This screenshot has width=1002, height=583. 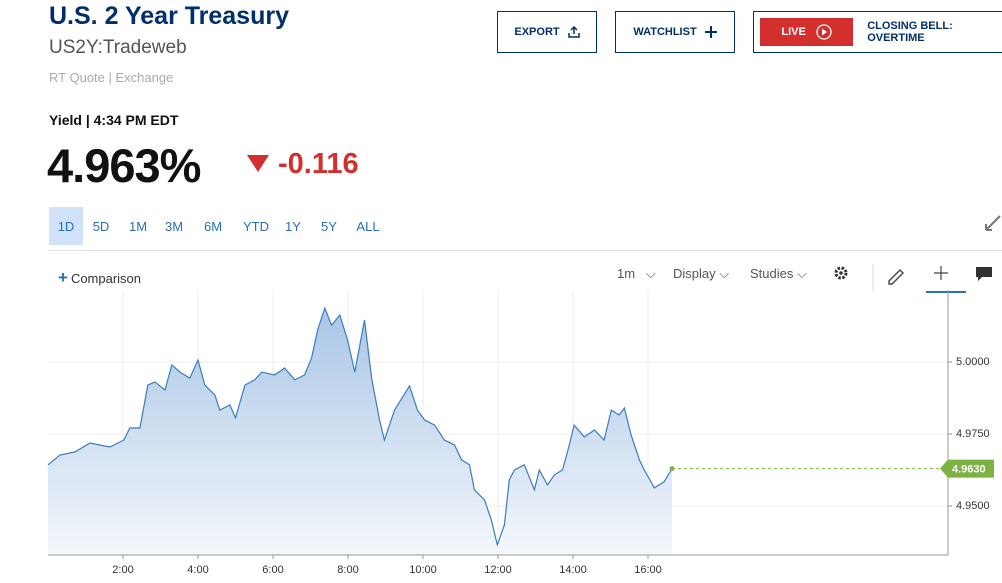 What do you see at coordinates (841, 273) in the screenshot?
I see `settings-icon` at bounding box center [841, 273].